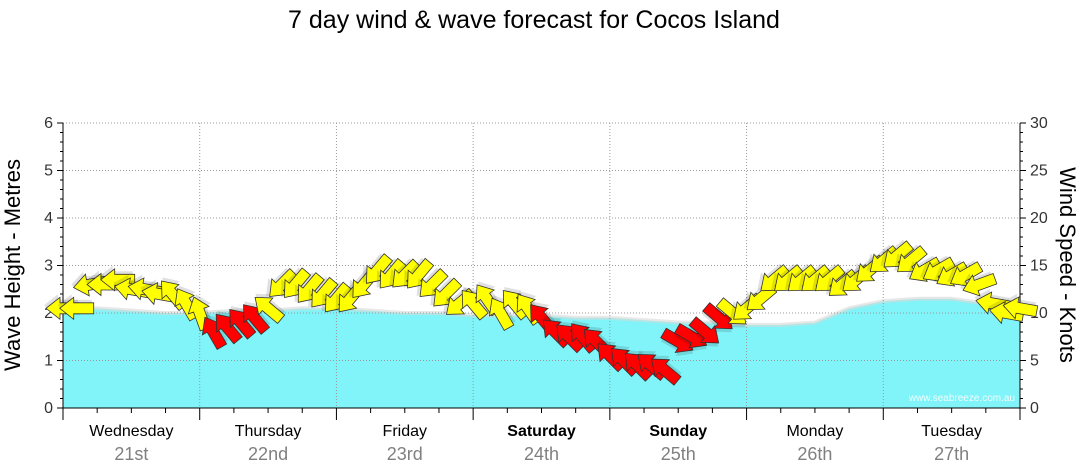  I want to click on left-tick-label: 0, so click(48, 408).